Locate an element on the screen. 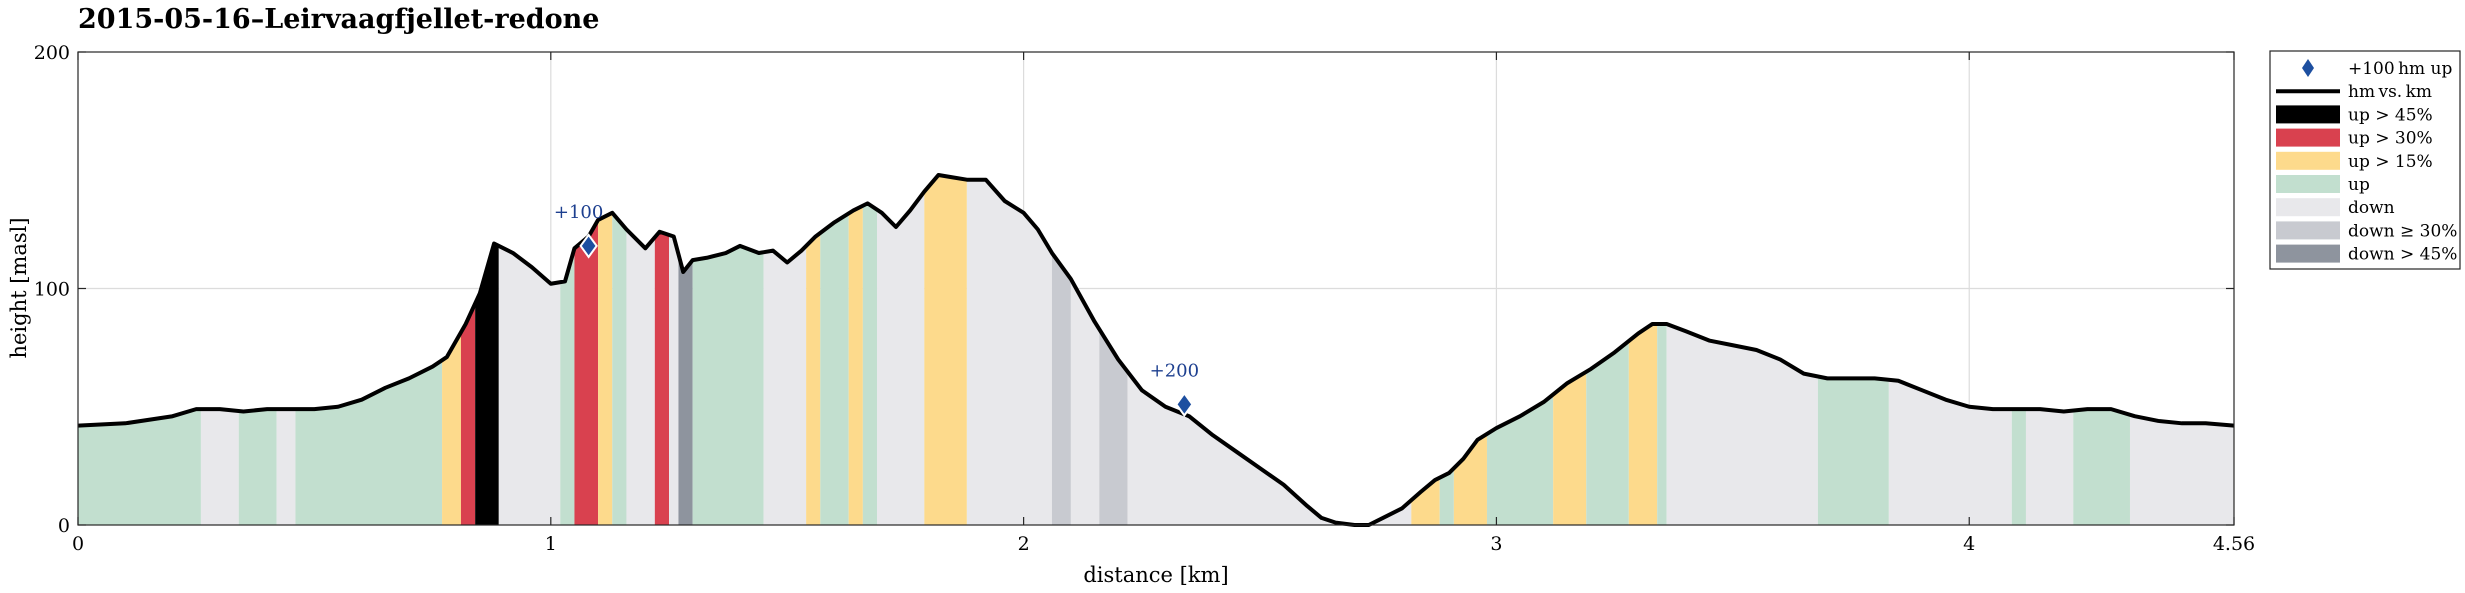  x-tick-label: 4.56 is located at coordinates (2234, 544).